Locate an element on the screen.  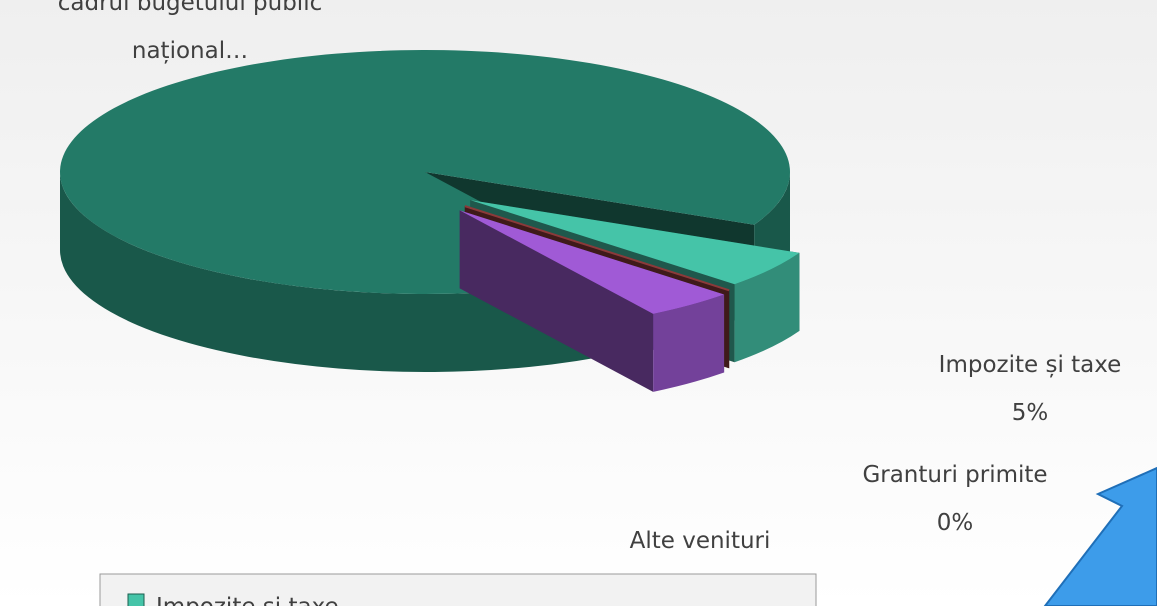
label-line: cadrul bugetului public is located at coordinates (190, 8).